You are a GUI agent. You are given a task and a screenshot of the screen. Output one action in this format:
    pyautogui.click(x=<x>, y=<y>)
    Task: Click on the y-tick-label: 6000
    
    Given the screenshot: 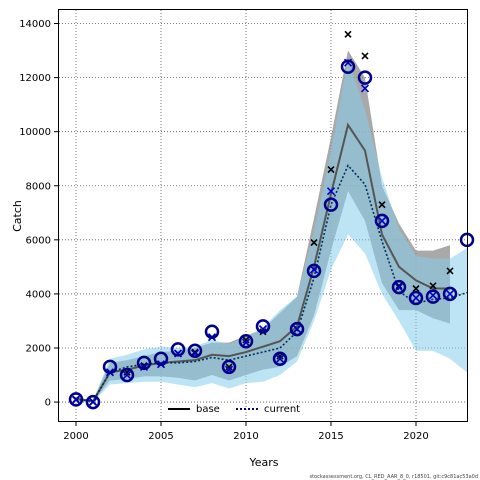 What is the action you would take?
    pyautogui.click(x=38, y=240)
    